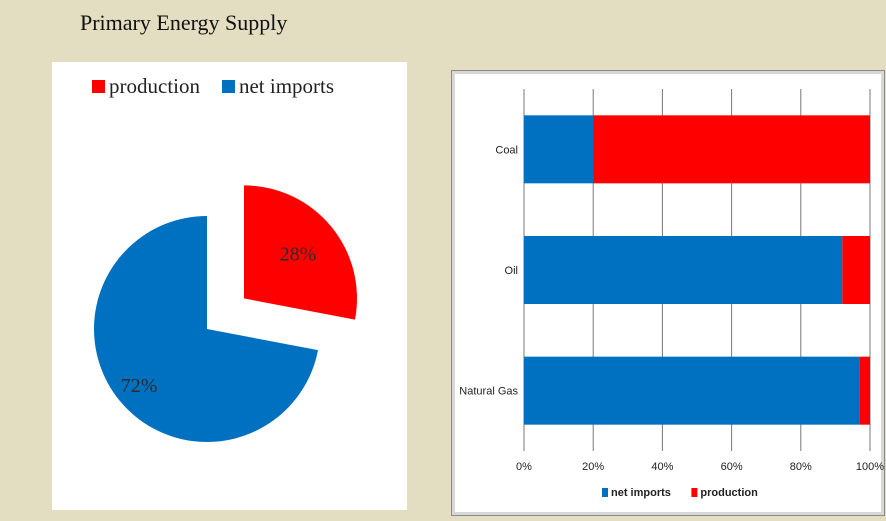  What do you see at coordinates (731, 149) in the screenshot?
I see `bar-production-coal` at bounding box center [731, 149].